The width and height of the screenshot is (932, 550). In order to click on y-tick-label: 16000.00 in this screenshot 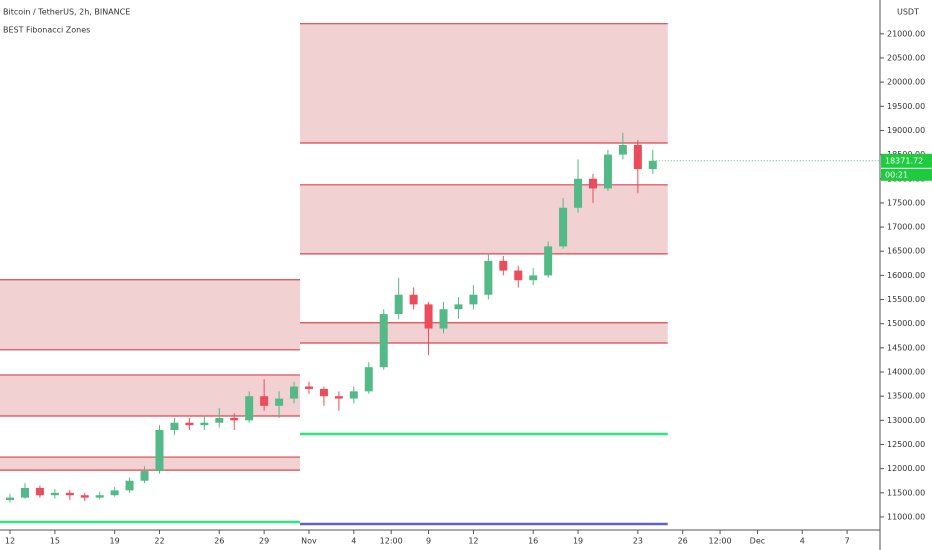, I will do `click(906, 275)`.